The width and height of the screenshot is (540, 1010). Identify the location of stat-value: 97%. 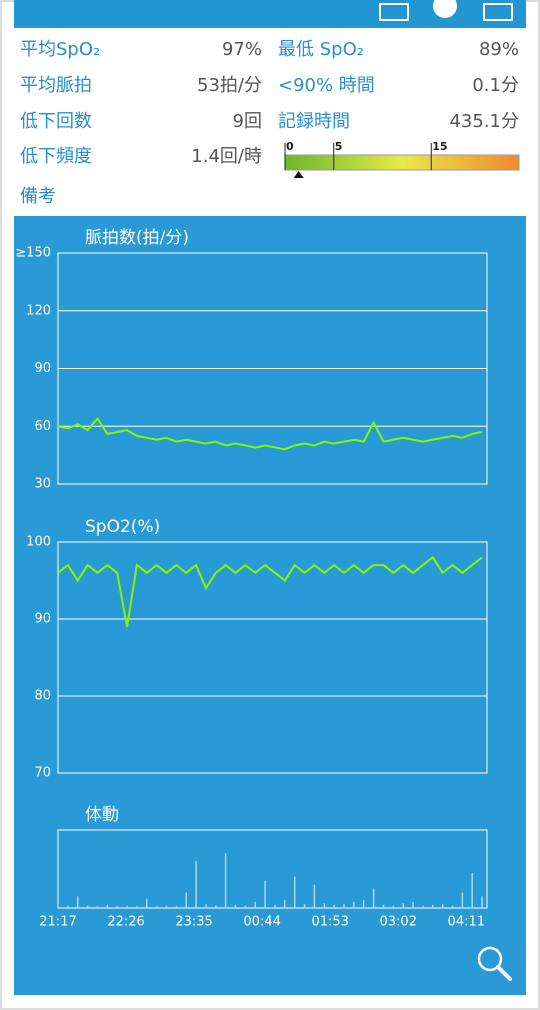
(242, 49).